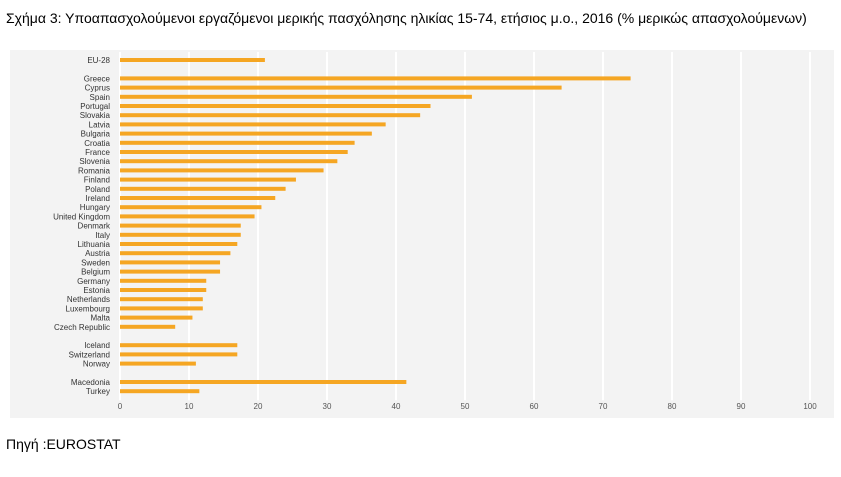  Describe the element at coordinates (81, 216) in the screenshot. I see `category-label: United Kingdom` at that location.